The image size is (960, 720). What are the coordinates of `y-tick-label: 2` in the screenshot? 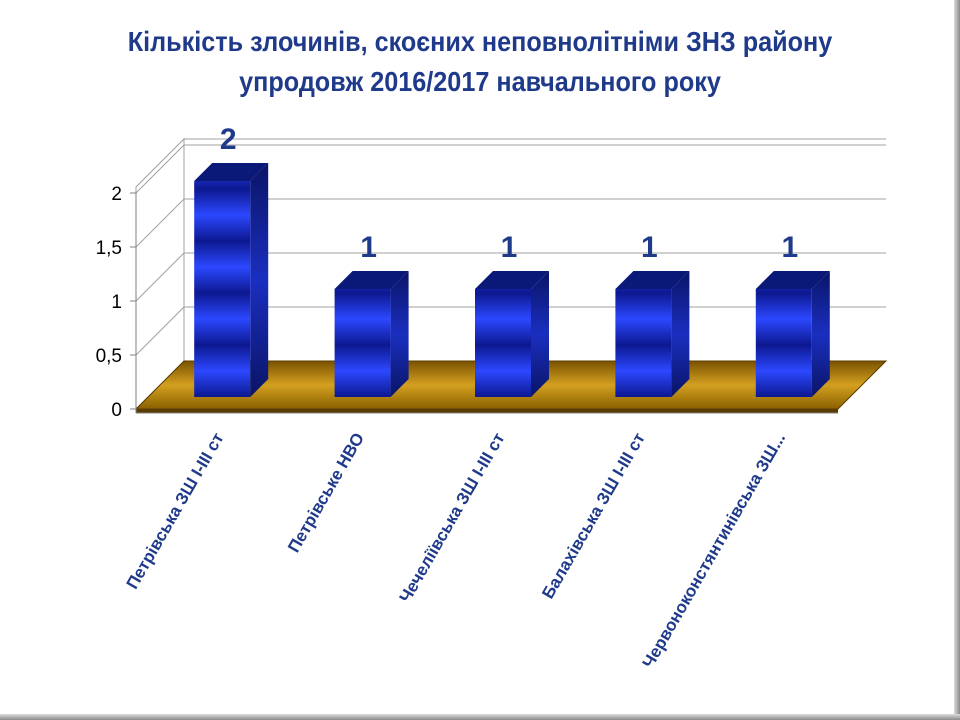 It's located at (116, 194).